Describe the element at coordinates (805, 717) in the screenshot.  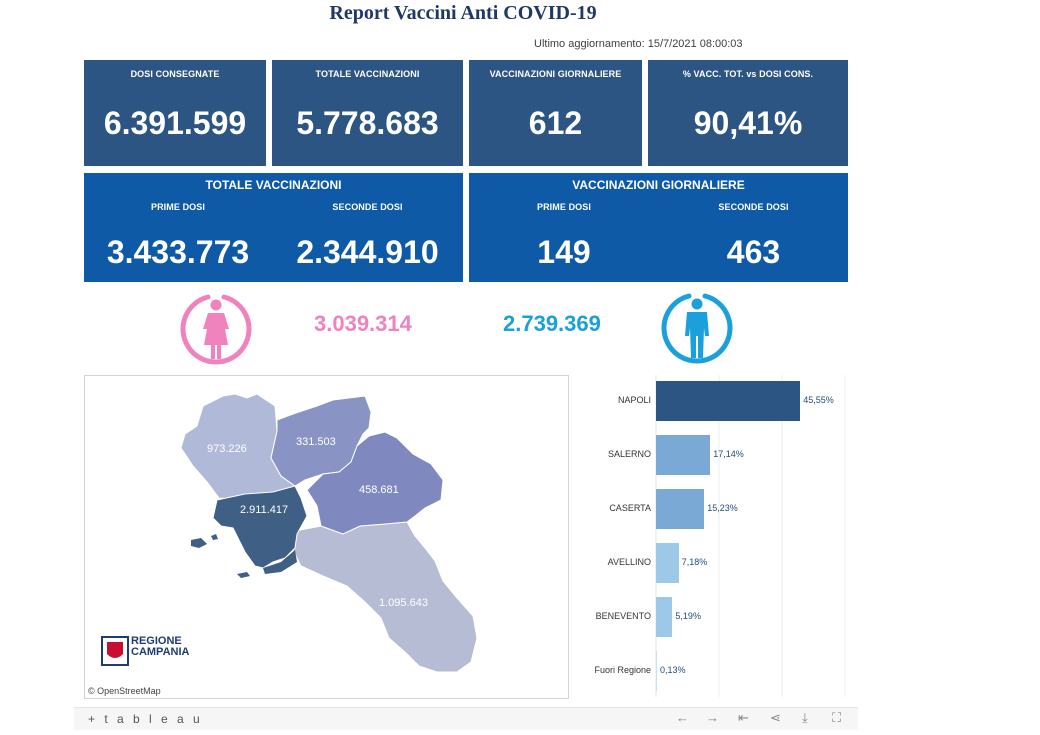
I see `download-icon: ⤓` at that location.